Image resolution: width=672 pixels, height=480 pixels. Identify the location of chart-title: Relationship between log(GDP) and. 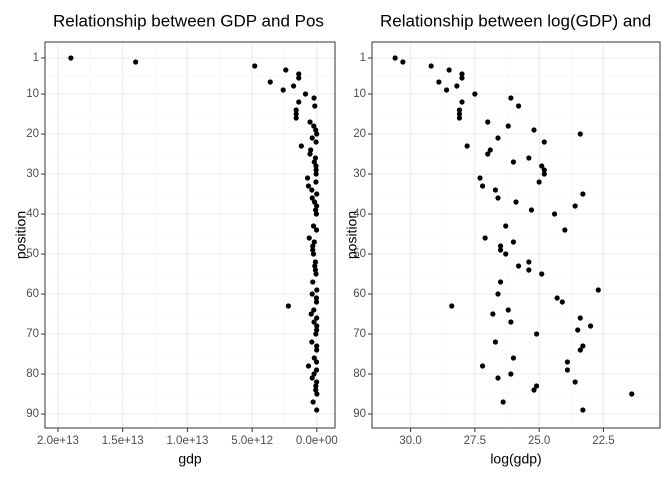
(515, 20).